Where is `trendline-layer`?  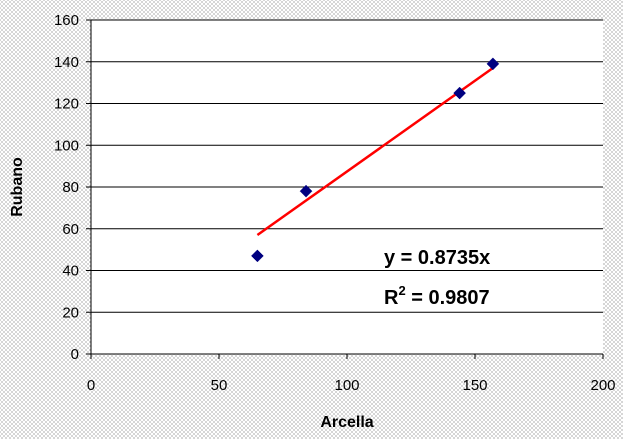 trendline-layer is located at coordinates (375, 151).